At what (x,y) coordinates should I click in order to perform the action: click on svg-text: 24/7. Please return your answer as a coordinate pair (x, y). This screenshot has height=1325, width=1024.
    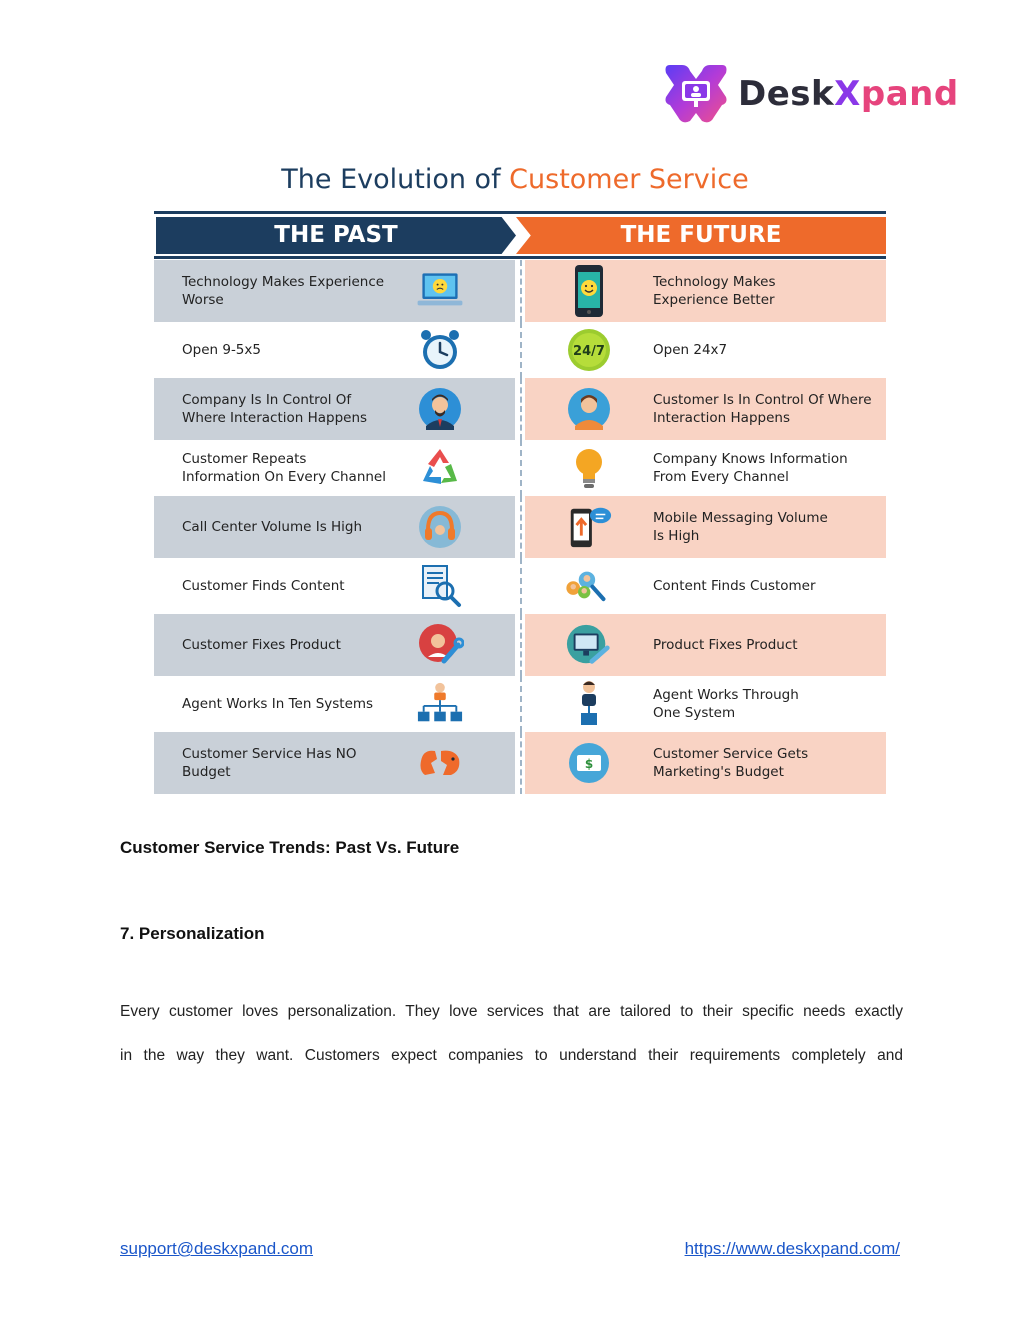
    Looking at the image, I should click on (589, 351).